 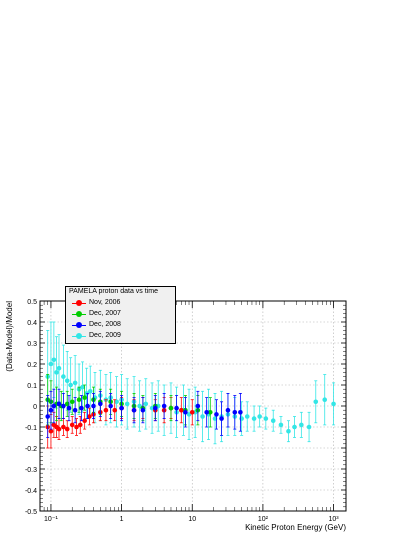 What do you see at coordinates (31, 512) in the screenshot?
I see `y-tick-label: -0.5` at bounding box center [31, 512].